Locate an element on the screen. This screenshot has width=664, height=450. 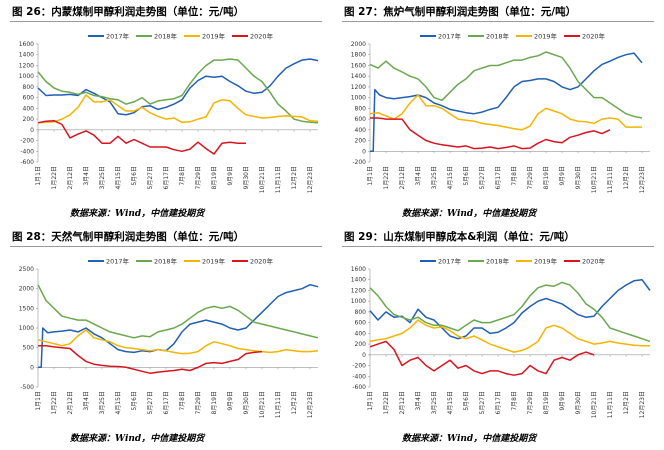
x-tick-label: 3月4日 is located at coordinates (86, 401).